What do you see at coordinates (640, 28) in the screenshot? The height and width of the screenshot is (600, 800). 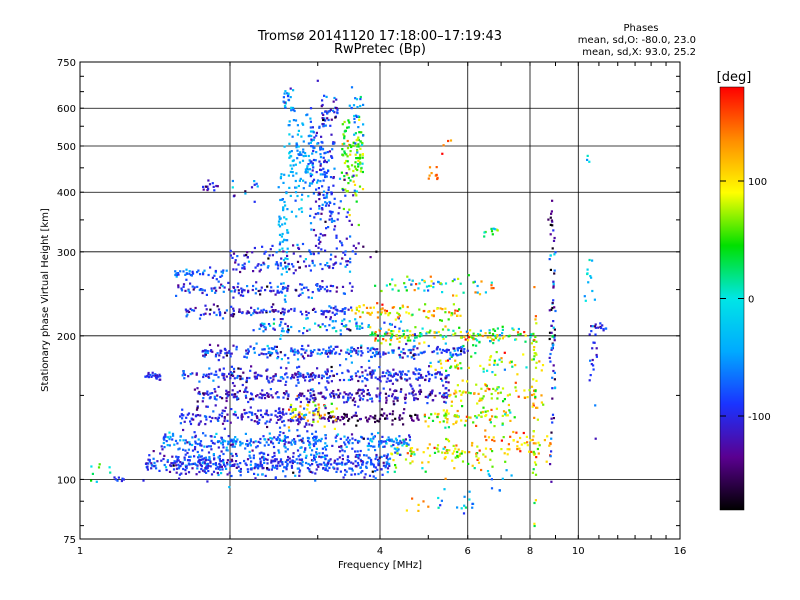 I see `phase-stats-heading: Phases` at bounding box center [640, 28].